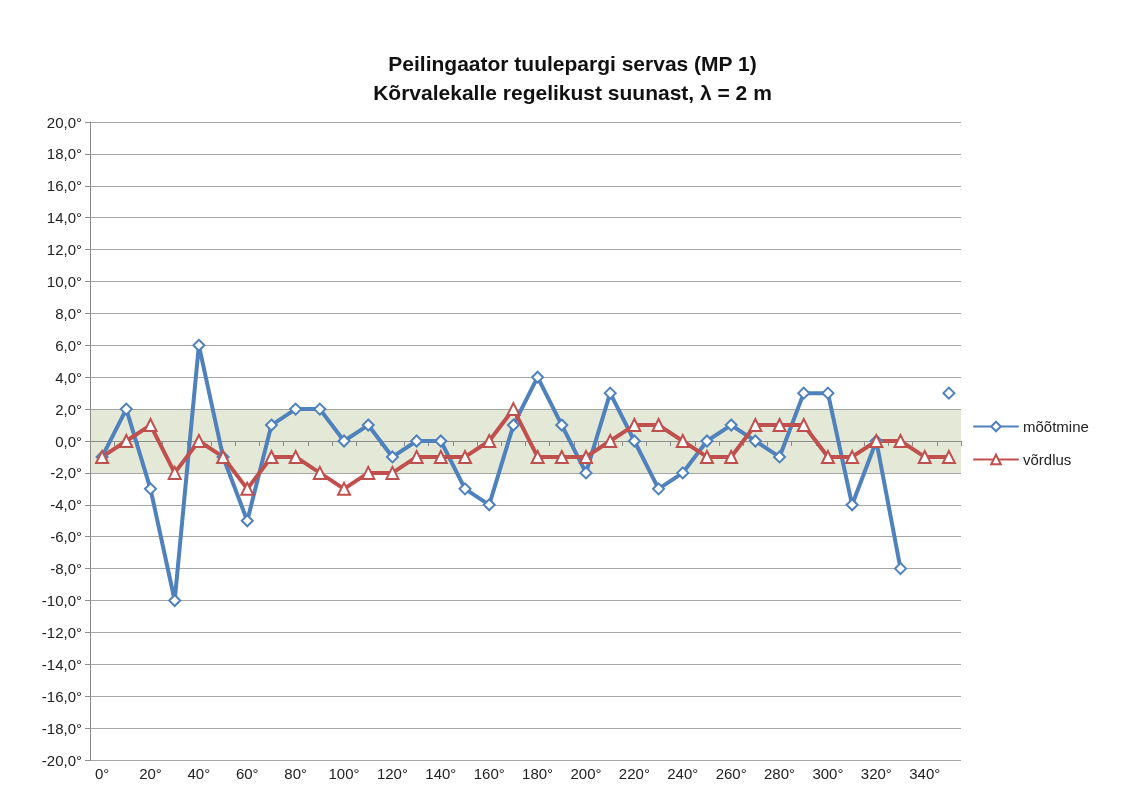  What do you see at coordinates (68, 441) in the screenshot?
I see `y-tick-label: 0,0°` at bounding box center [68, 441].